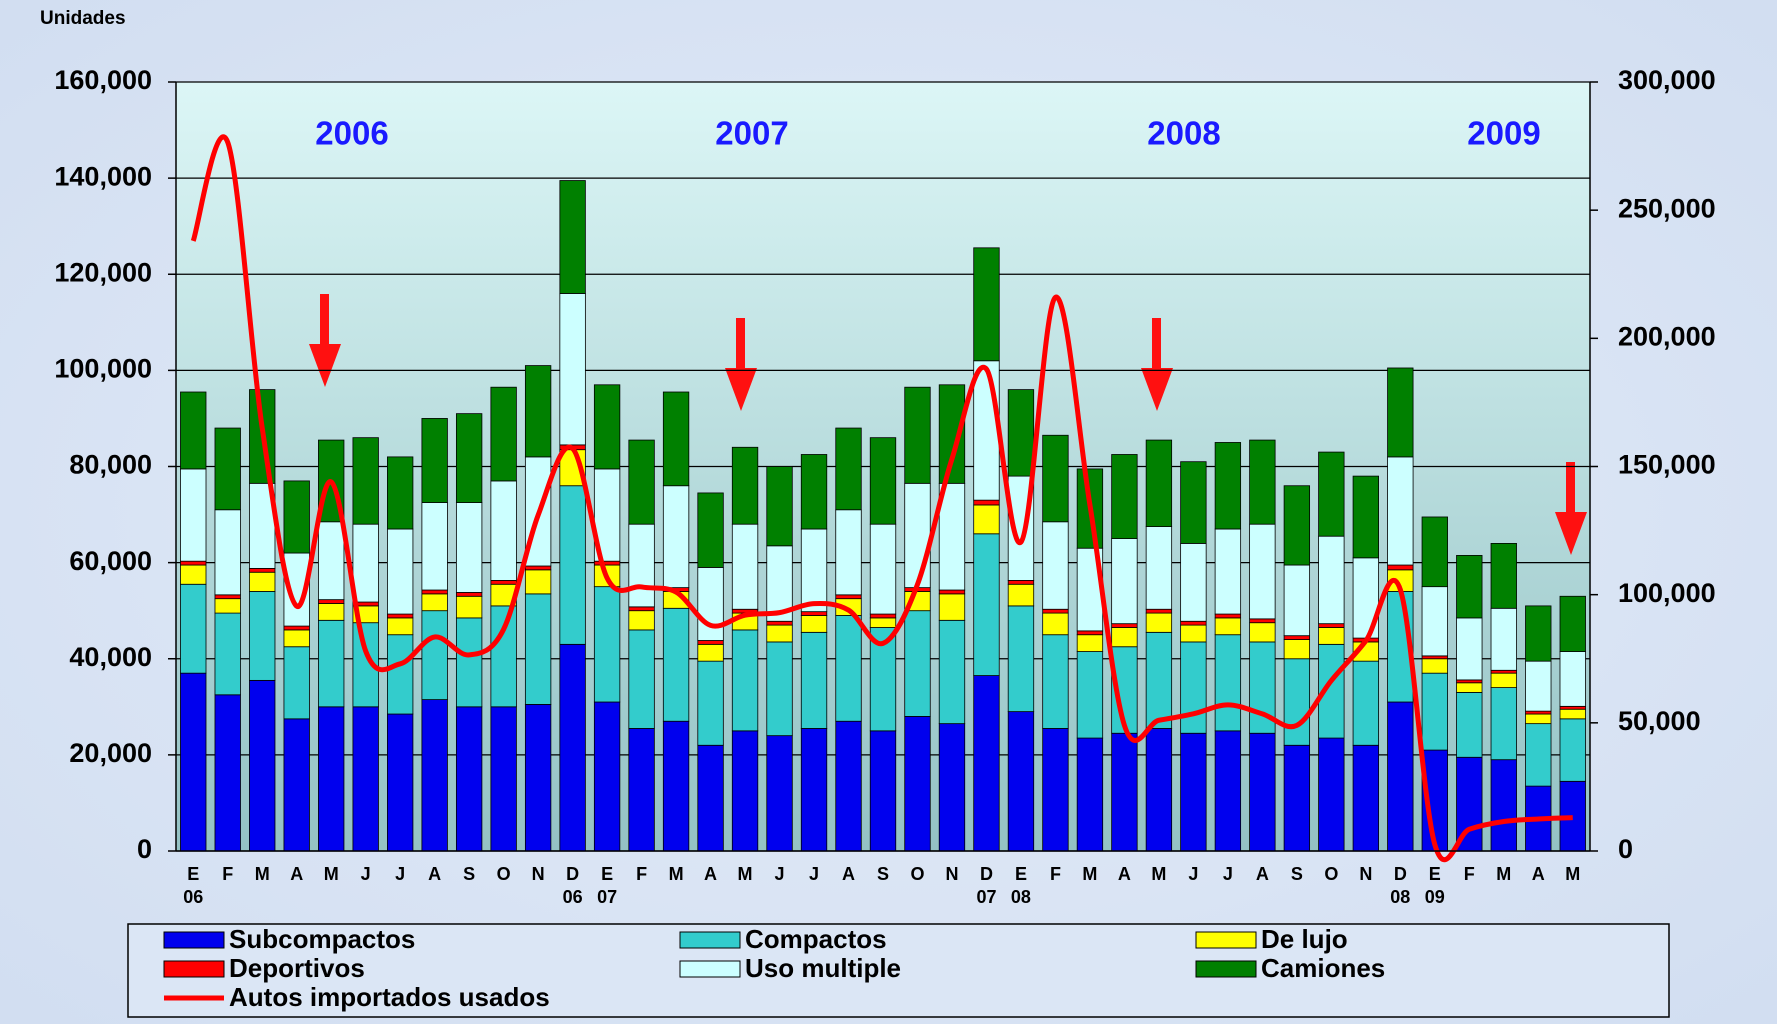  Describe the element at coordinates (103, 369) in the screenshot. I see `y-tick-label: 100,000` at that location.